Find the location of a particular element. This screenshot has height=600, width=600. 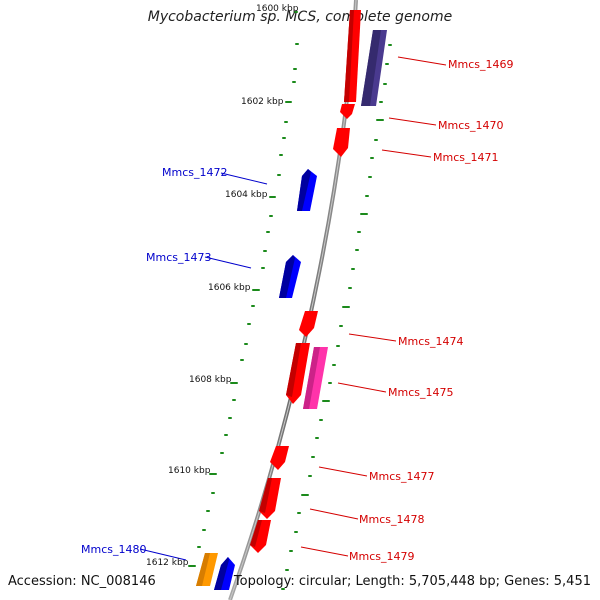

gene-label-1478: Mmcs_1478 is located at coordinates (391, 519).